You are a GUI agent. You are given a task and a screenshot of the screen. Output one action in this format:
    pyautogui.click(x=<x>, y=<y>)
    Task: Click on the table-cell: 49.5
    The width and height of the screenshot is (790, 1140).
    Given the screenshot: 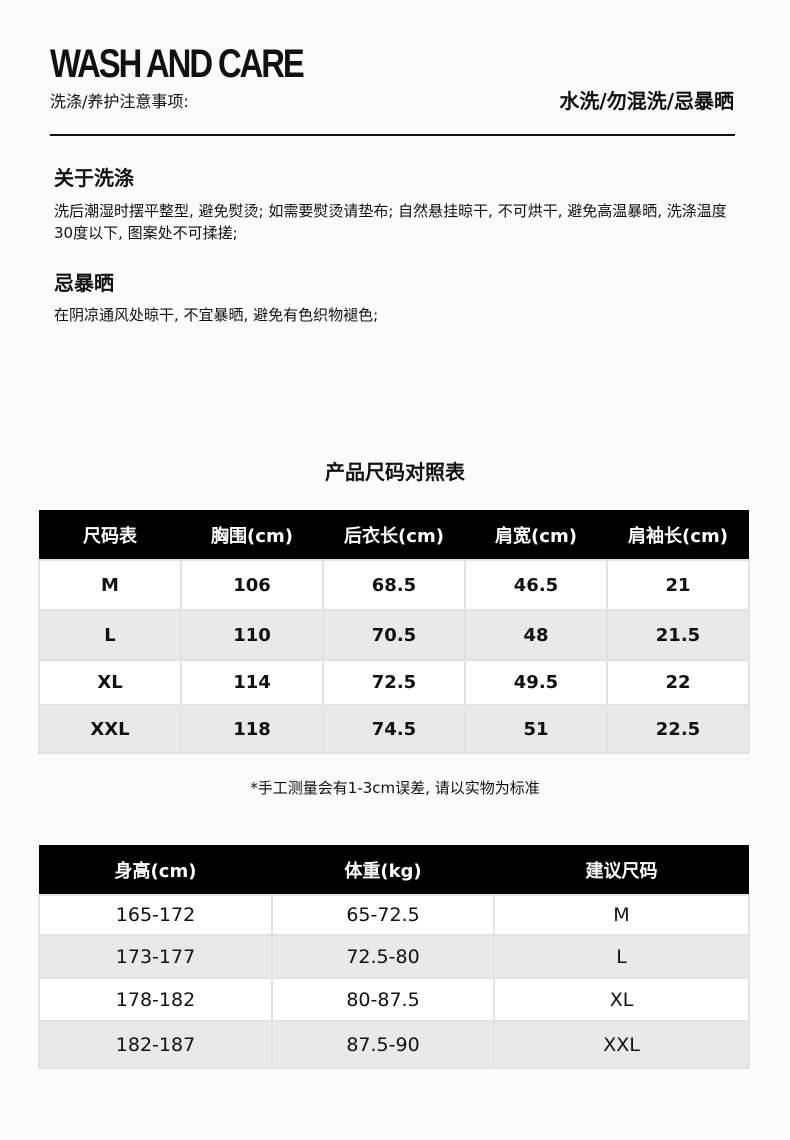 What is the action you would take?
    pyautogui.click(x=536, y=682)
    